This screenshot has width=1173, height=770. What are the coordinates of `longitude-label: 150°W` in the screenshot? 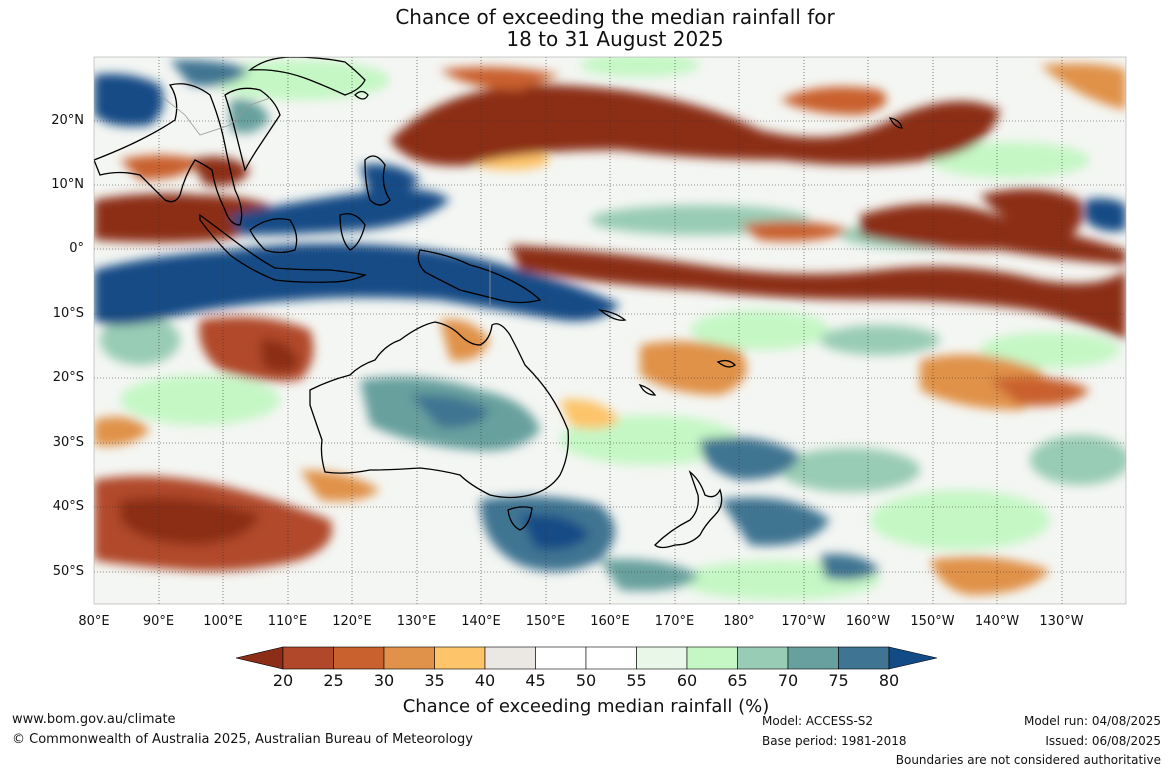 It's located at (932, 621).